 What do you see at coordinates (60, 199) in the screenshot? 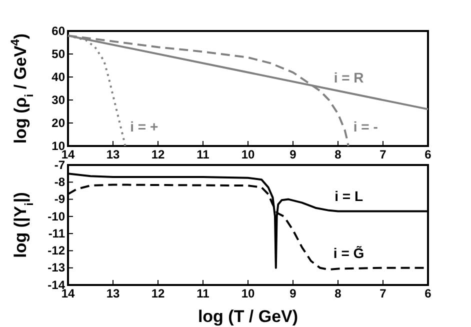
I see `y-tick-label: -9` at bounding box center [60, 199].